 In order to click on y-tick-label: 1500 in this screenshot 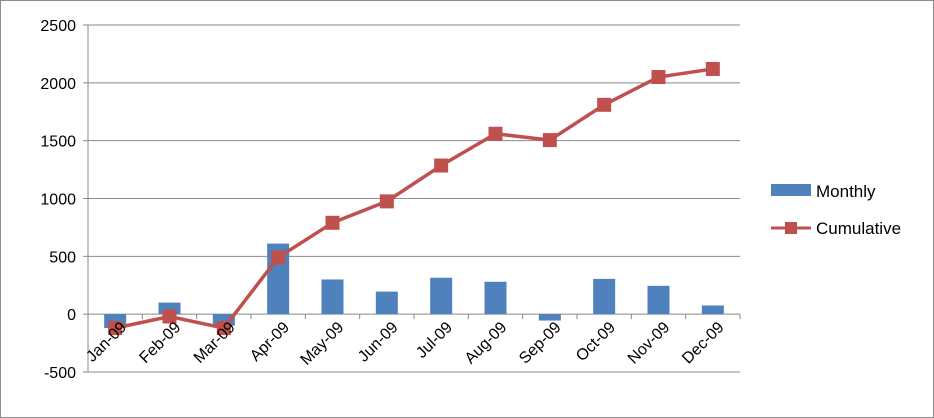, I will do `click(58, 142)`.